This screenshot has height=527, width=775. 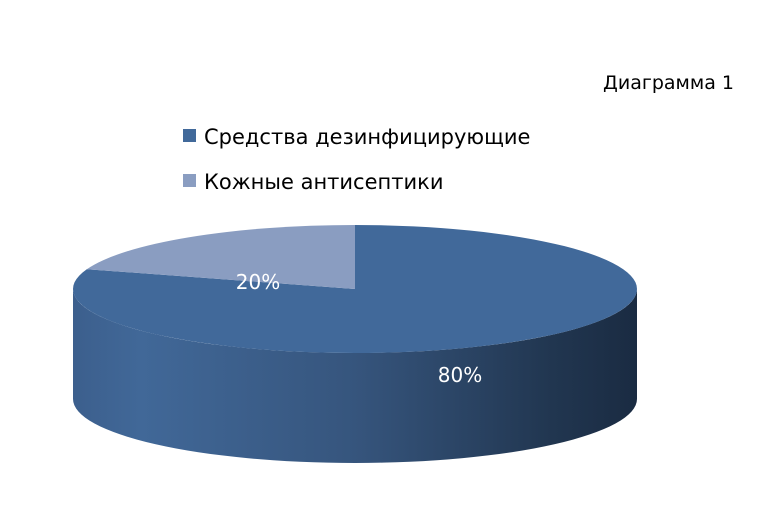 What do you see at coordinates (367, 137) in the screenshot?
I see `legend-label-disinfectants: Средства дезинфицирующие` at bounding box center [367, 137].